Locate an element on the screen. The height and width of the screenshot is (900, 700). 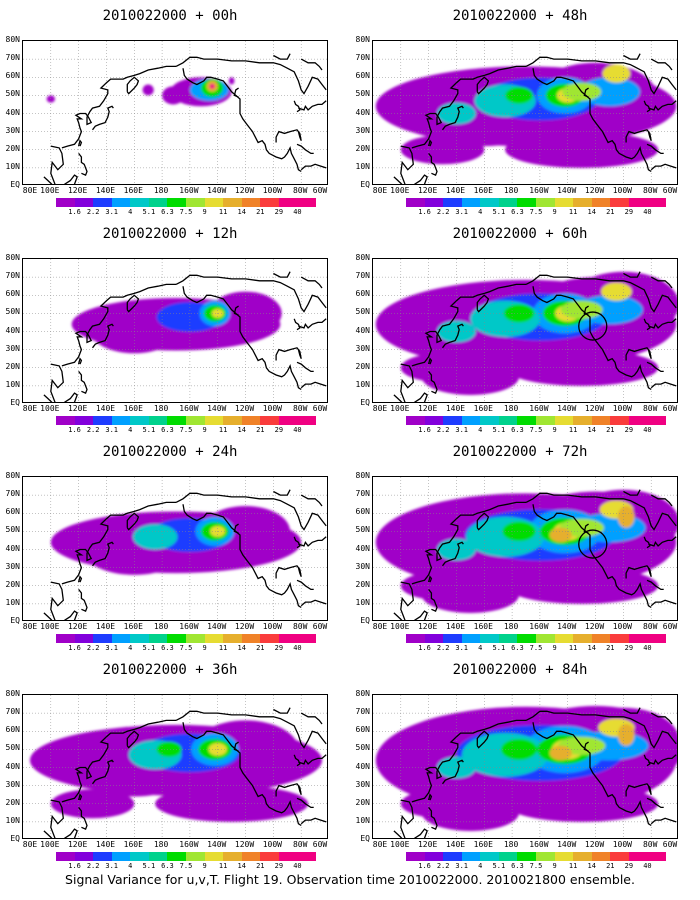
latitude-tick-label: 20N is located at coordinates (12, 802).